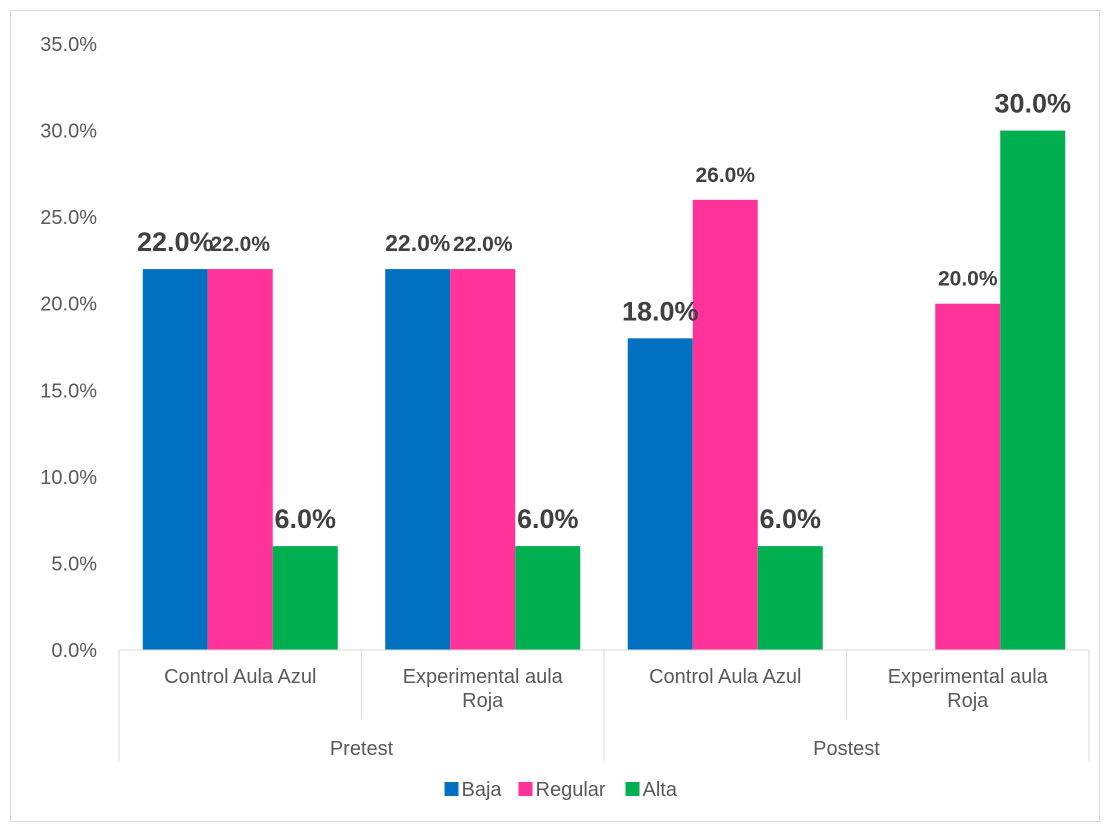  What do you see at coordinates (1032, 104) in the screenshot?
I see `data-label: 30.0%` at bounding box center [1032, 104].